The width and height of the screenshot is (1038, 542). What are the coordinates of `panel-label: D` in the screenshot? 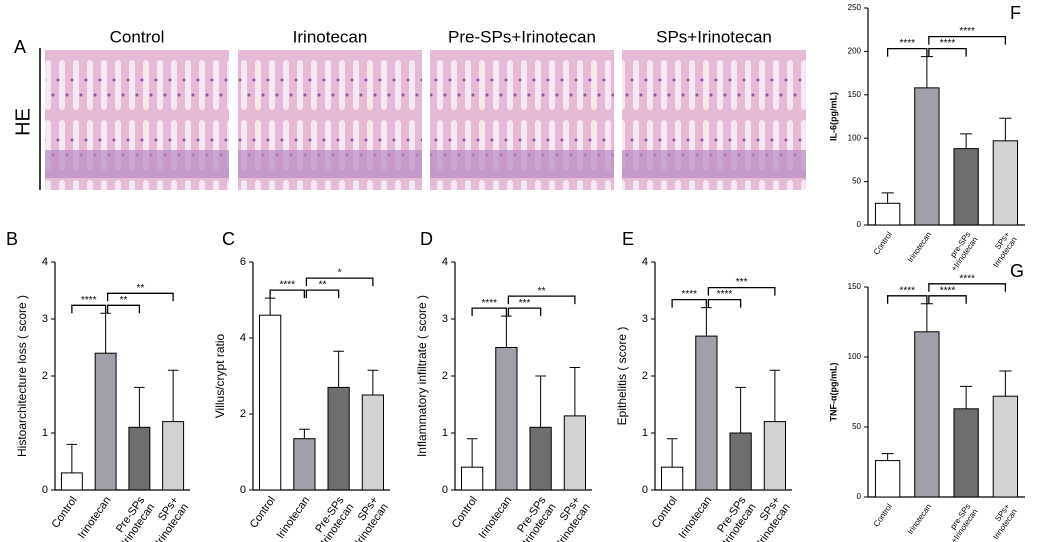 It's located at (426, 239).